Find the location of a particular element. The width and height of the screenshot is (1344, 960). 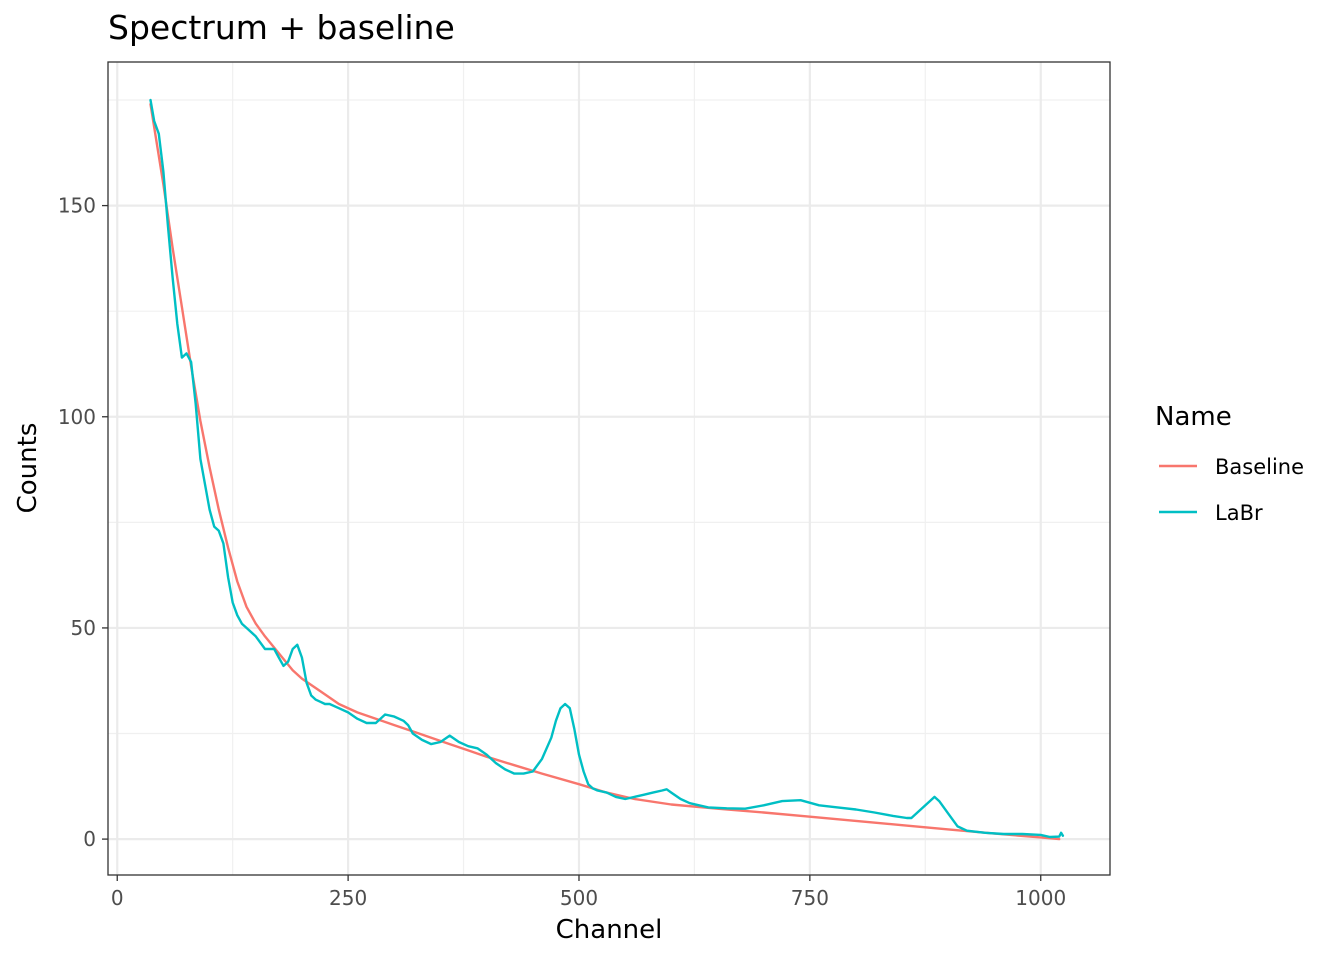

y-tick-label: 150 is located at coordinates (77, 206).